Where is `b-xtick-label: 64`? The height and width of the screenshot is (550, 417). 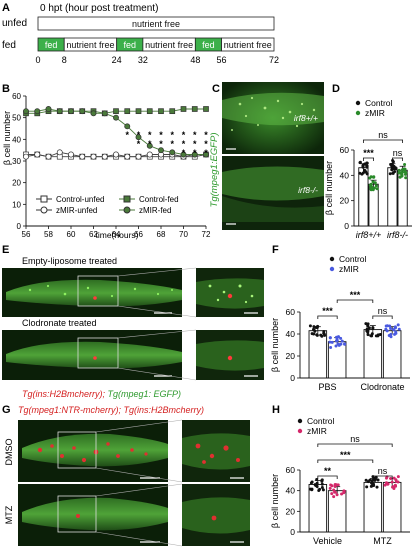 b-xtick-label: 64 is located at coordinates (116, 234).